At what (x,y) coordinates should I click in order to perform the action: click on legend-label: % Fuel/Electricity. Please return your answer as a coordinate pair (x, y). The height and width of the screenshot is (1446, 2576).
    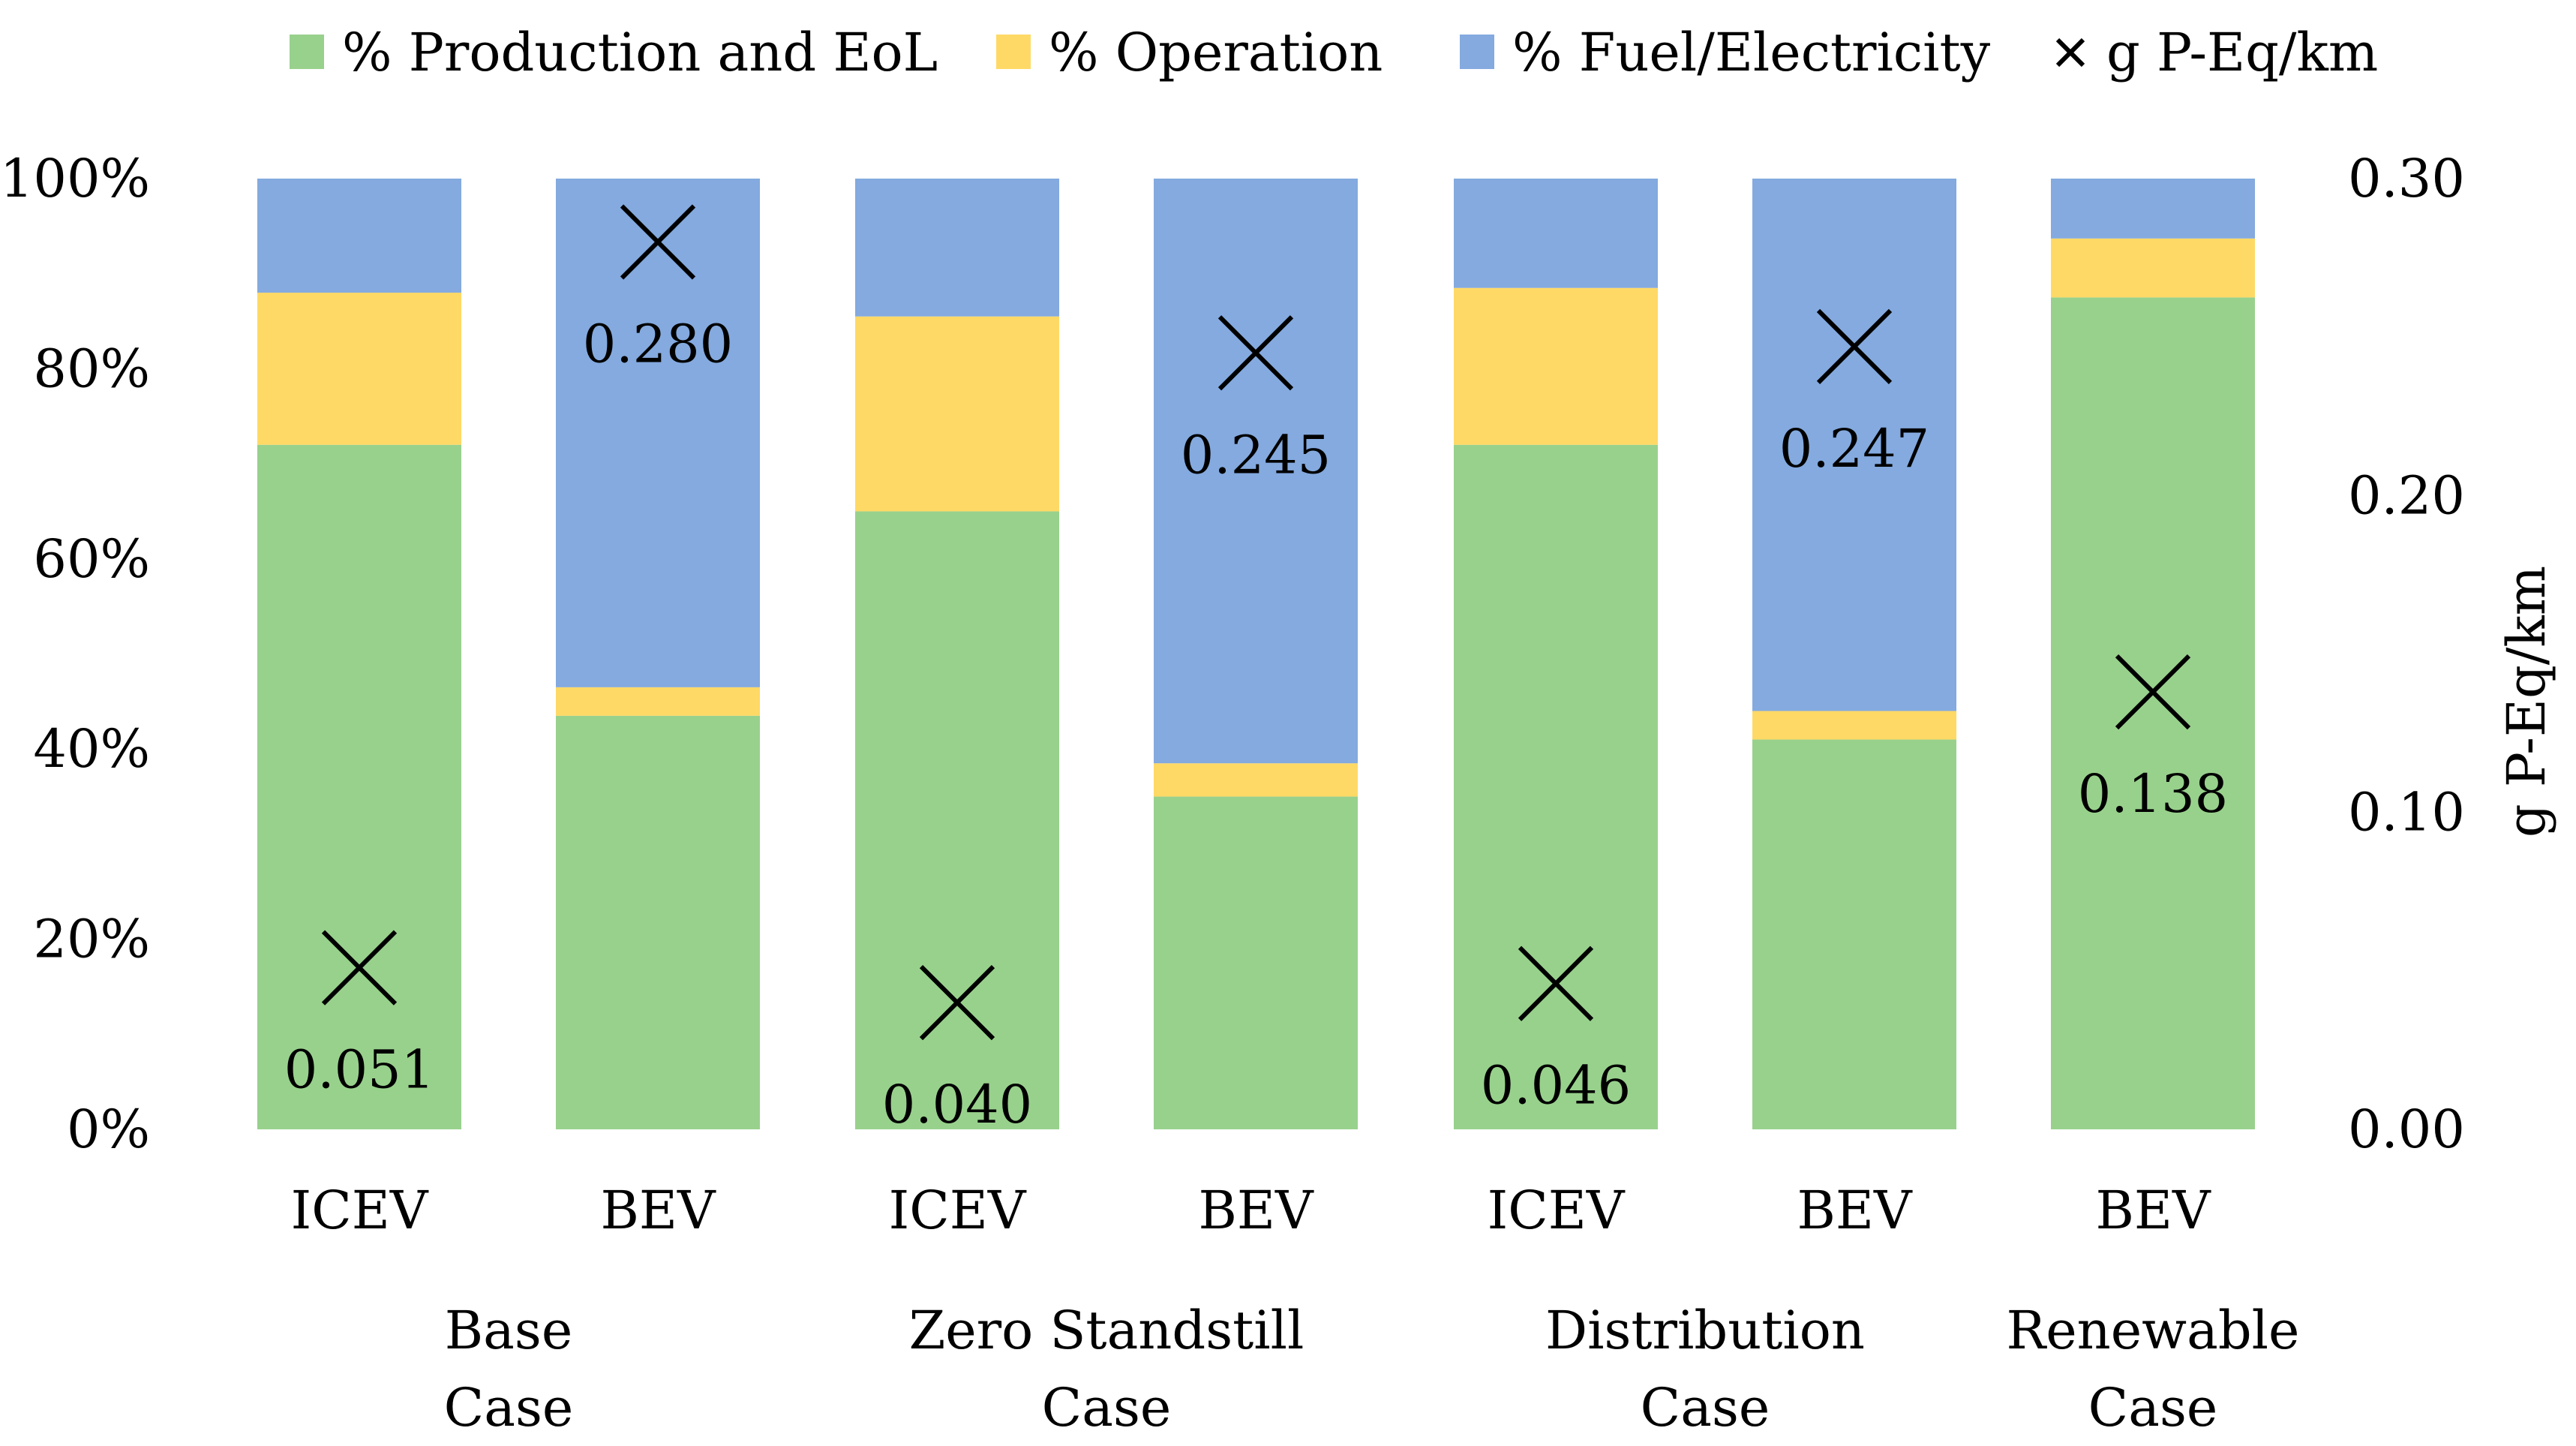
    Looking at the image, I should click on (1751, 52).